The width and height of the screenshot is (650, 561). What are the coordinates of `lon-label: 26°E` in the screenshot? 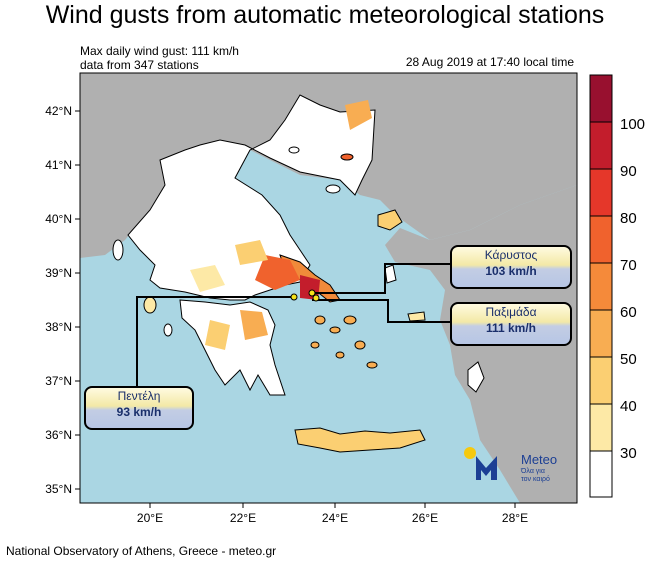 It's located at (425, 518).